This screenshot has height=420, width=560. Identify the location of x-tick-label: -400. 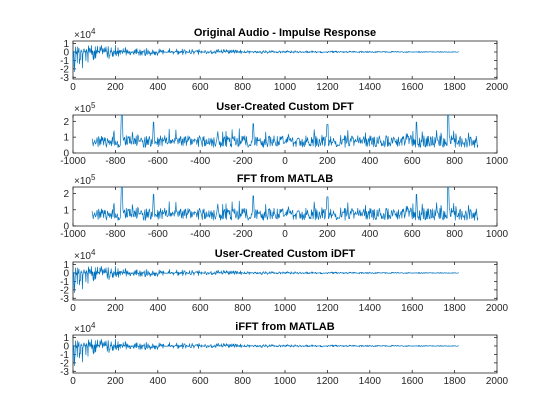
(200, 234).